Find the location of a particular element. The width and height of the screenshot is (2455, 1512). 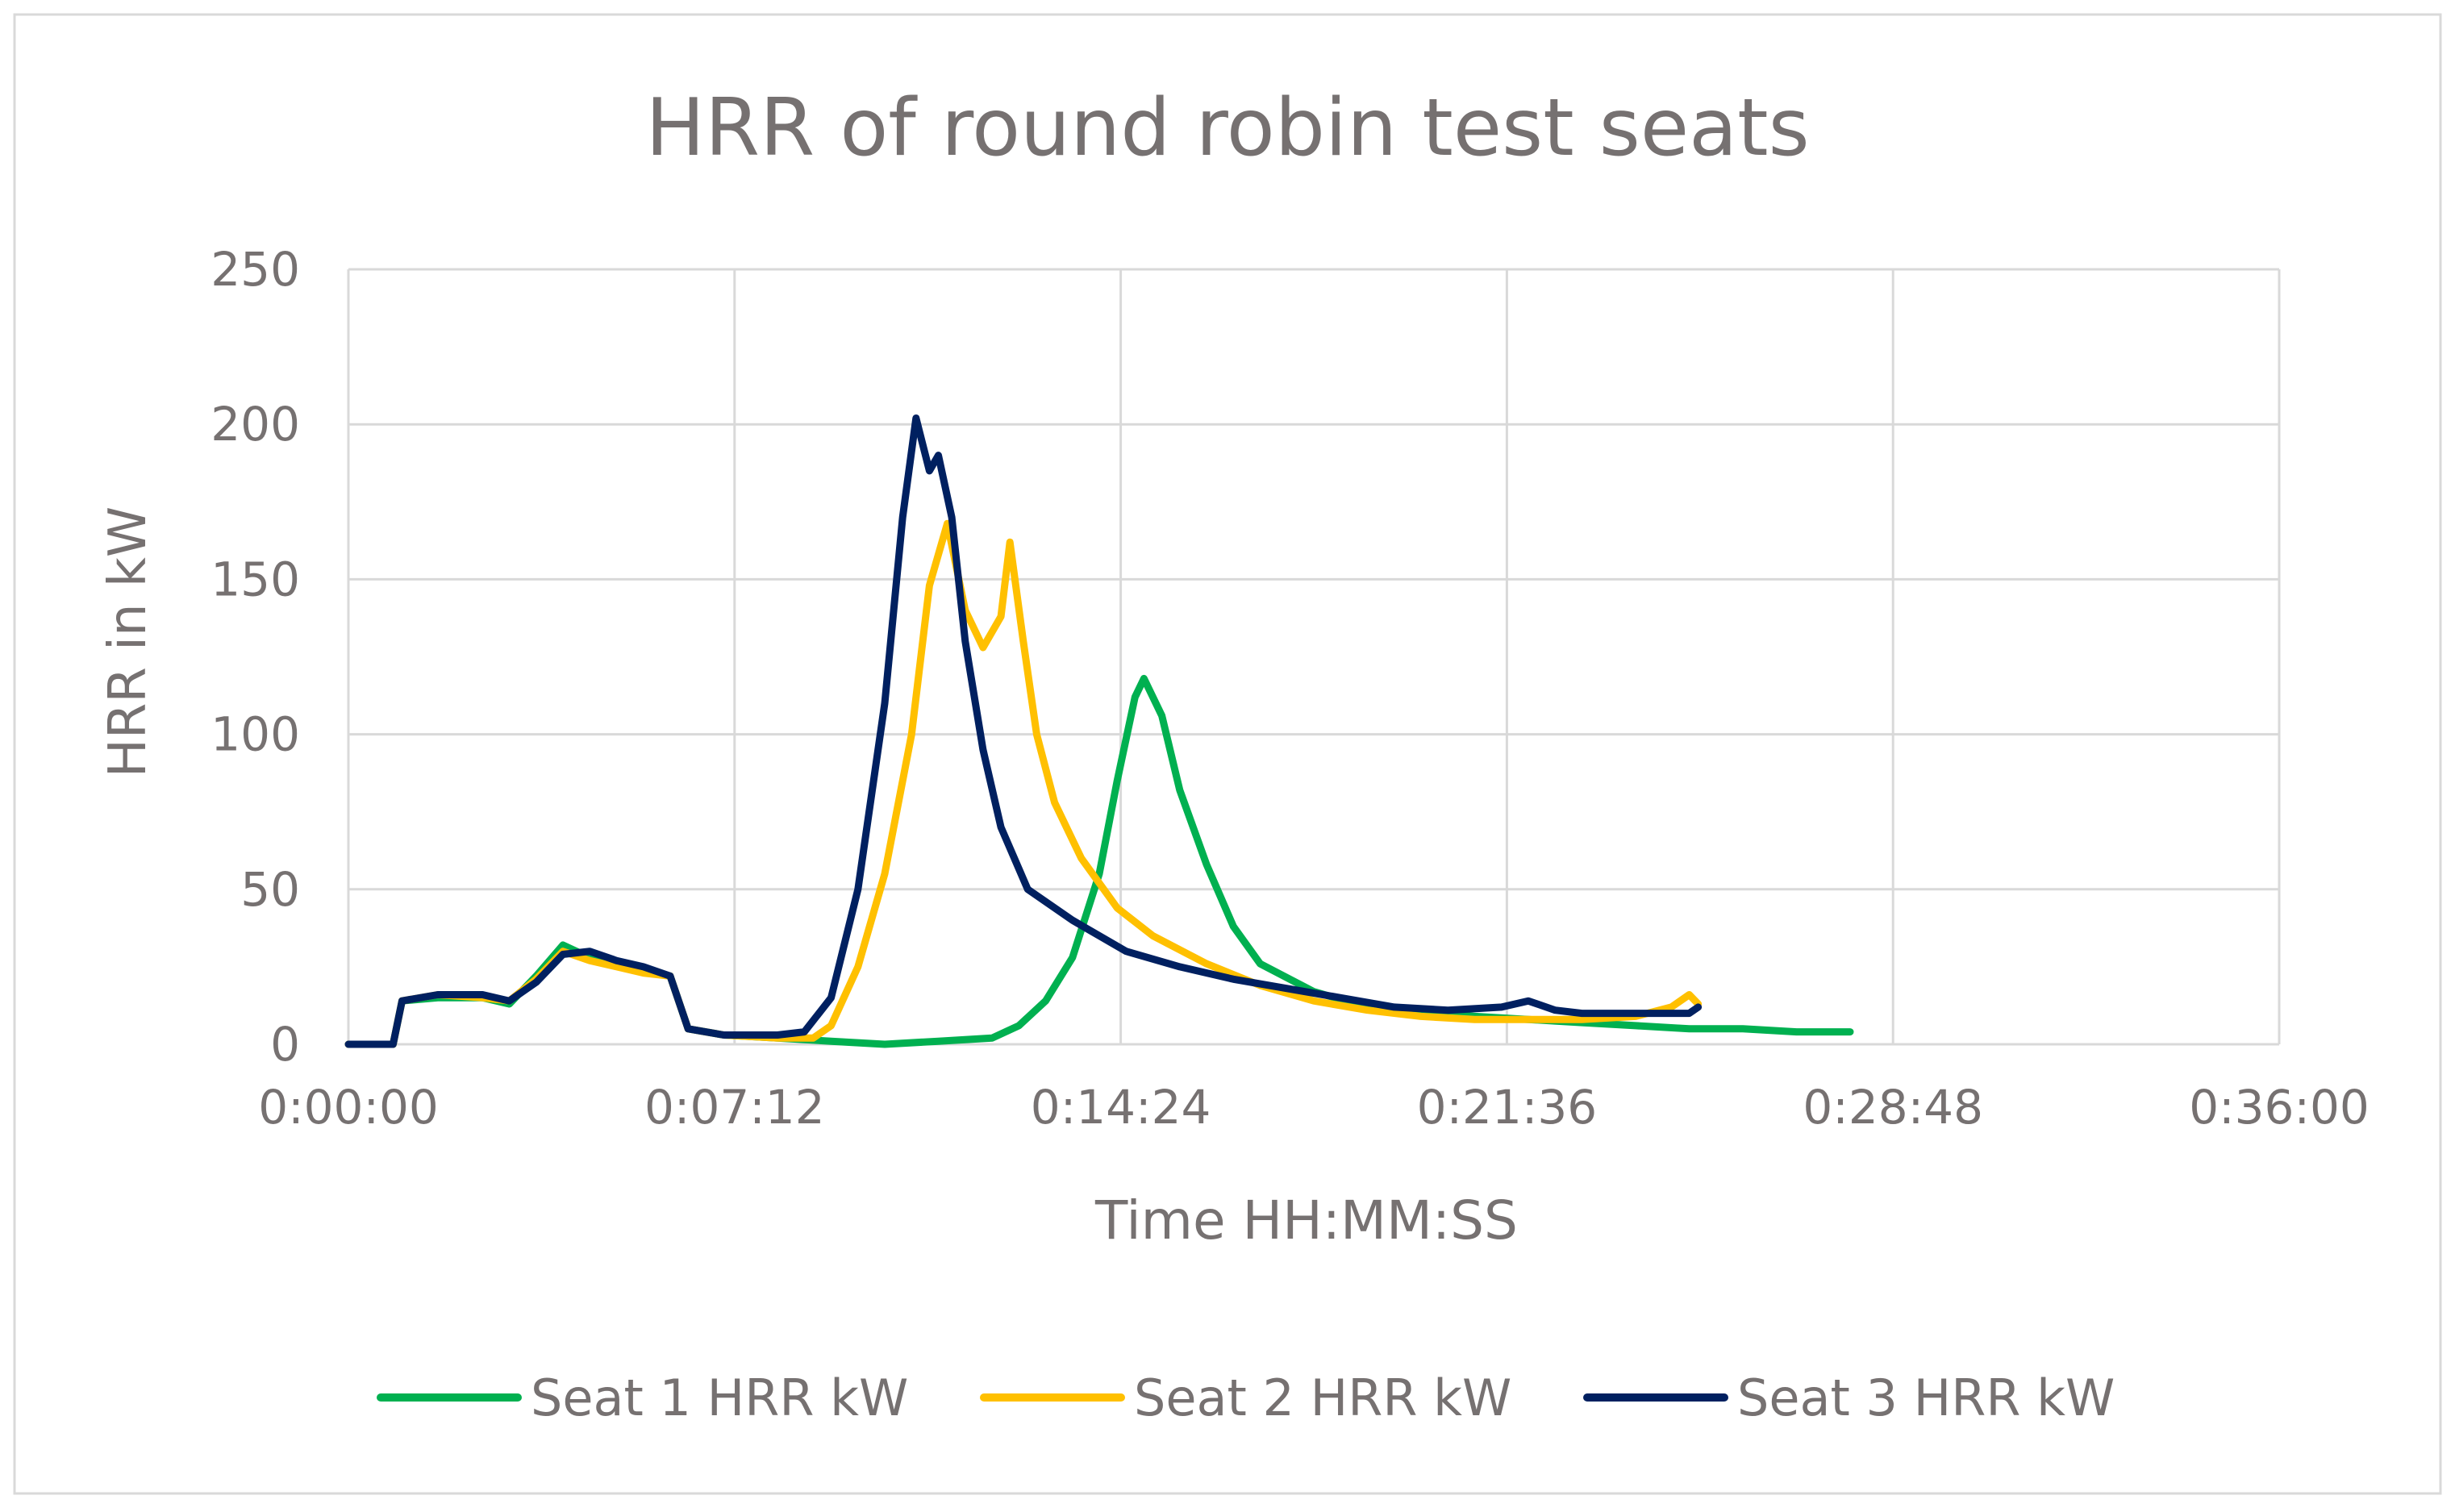

legend-label-seat-2: Seat 2 HRR kW is located at coordinates (1322, 1397).